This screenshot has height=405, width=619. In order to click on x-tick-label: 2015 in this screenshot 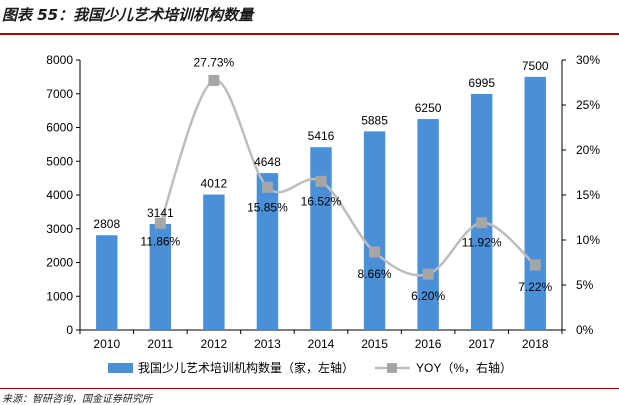, I will do `click(374, 344)`.